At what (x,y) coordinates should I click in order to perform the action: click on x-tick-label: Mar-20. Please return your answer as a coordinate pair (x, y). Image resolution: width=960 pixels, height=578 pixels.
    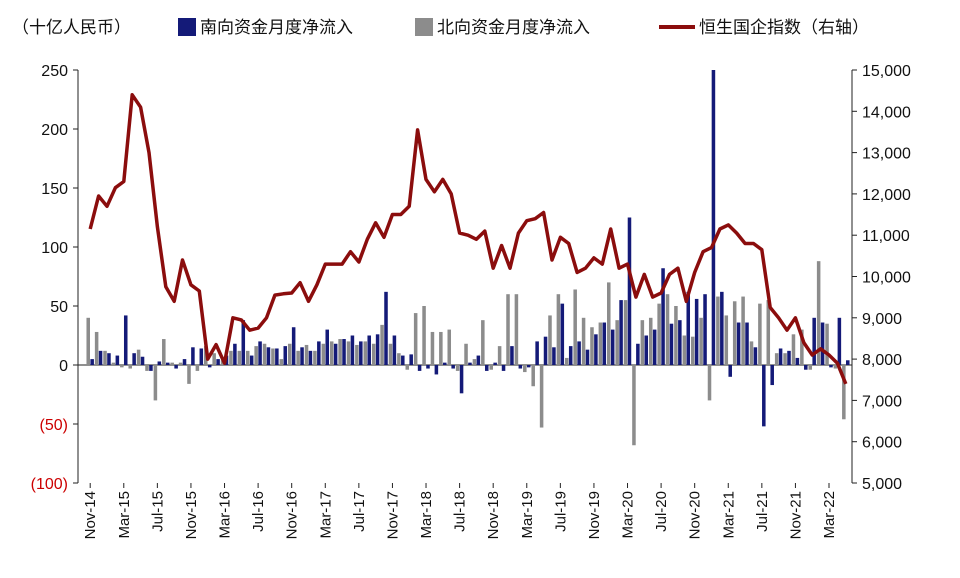
    Looking at the image, I should click on (628, 515).